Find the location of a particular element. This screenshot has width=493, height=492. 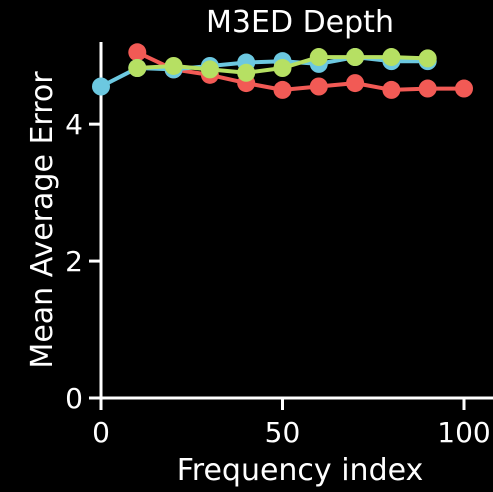

x-axis-label: Frequency index is located at coordinates (300, 470).